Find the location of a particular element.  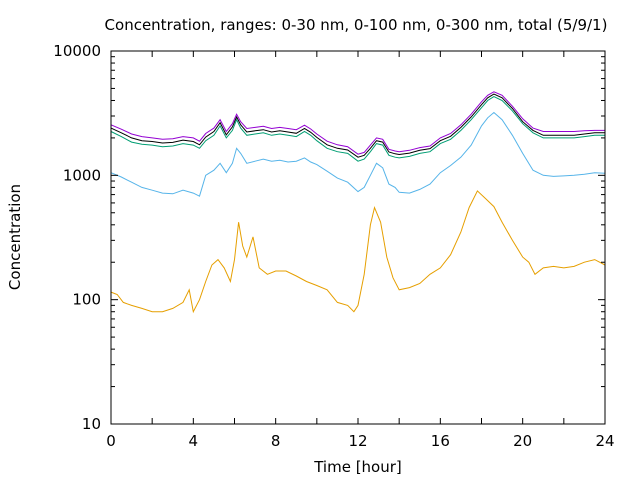

x-tick-label: 24 is located at coordinates (604, 441).